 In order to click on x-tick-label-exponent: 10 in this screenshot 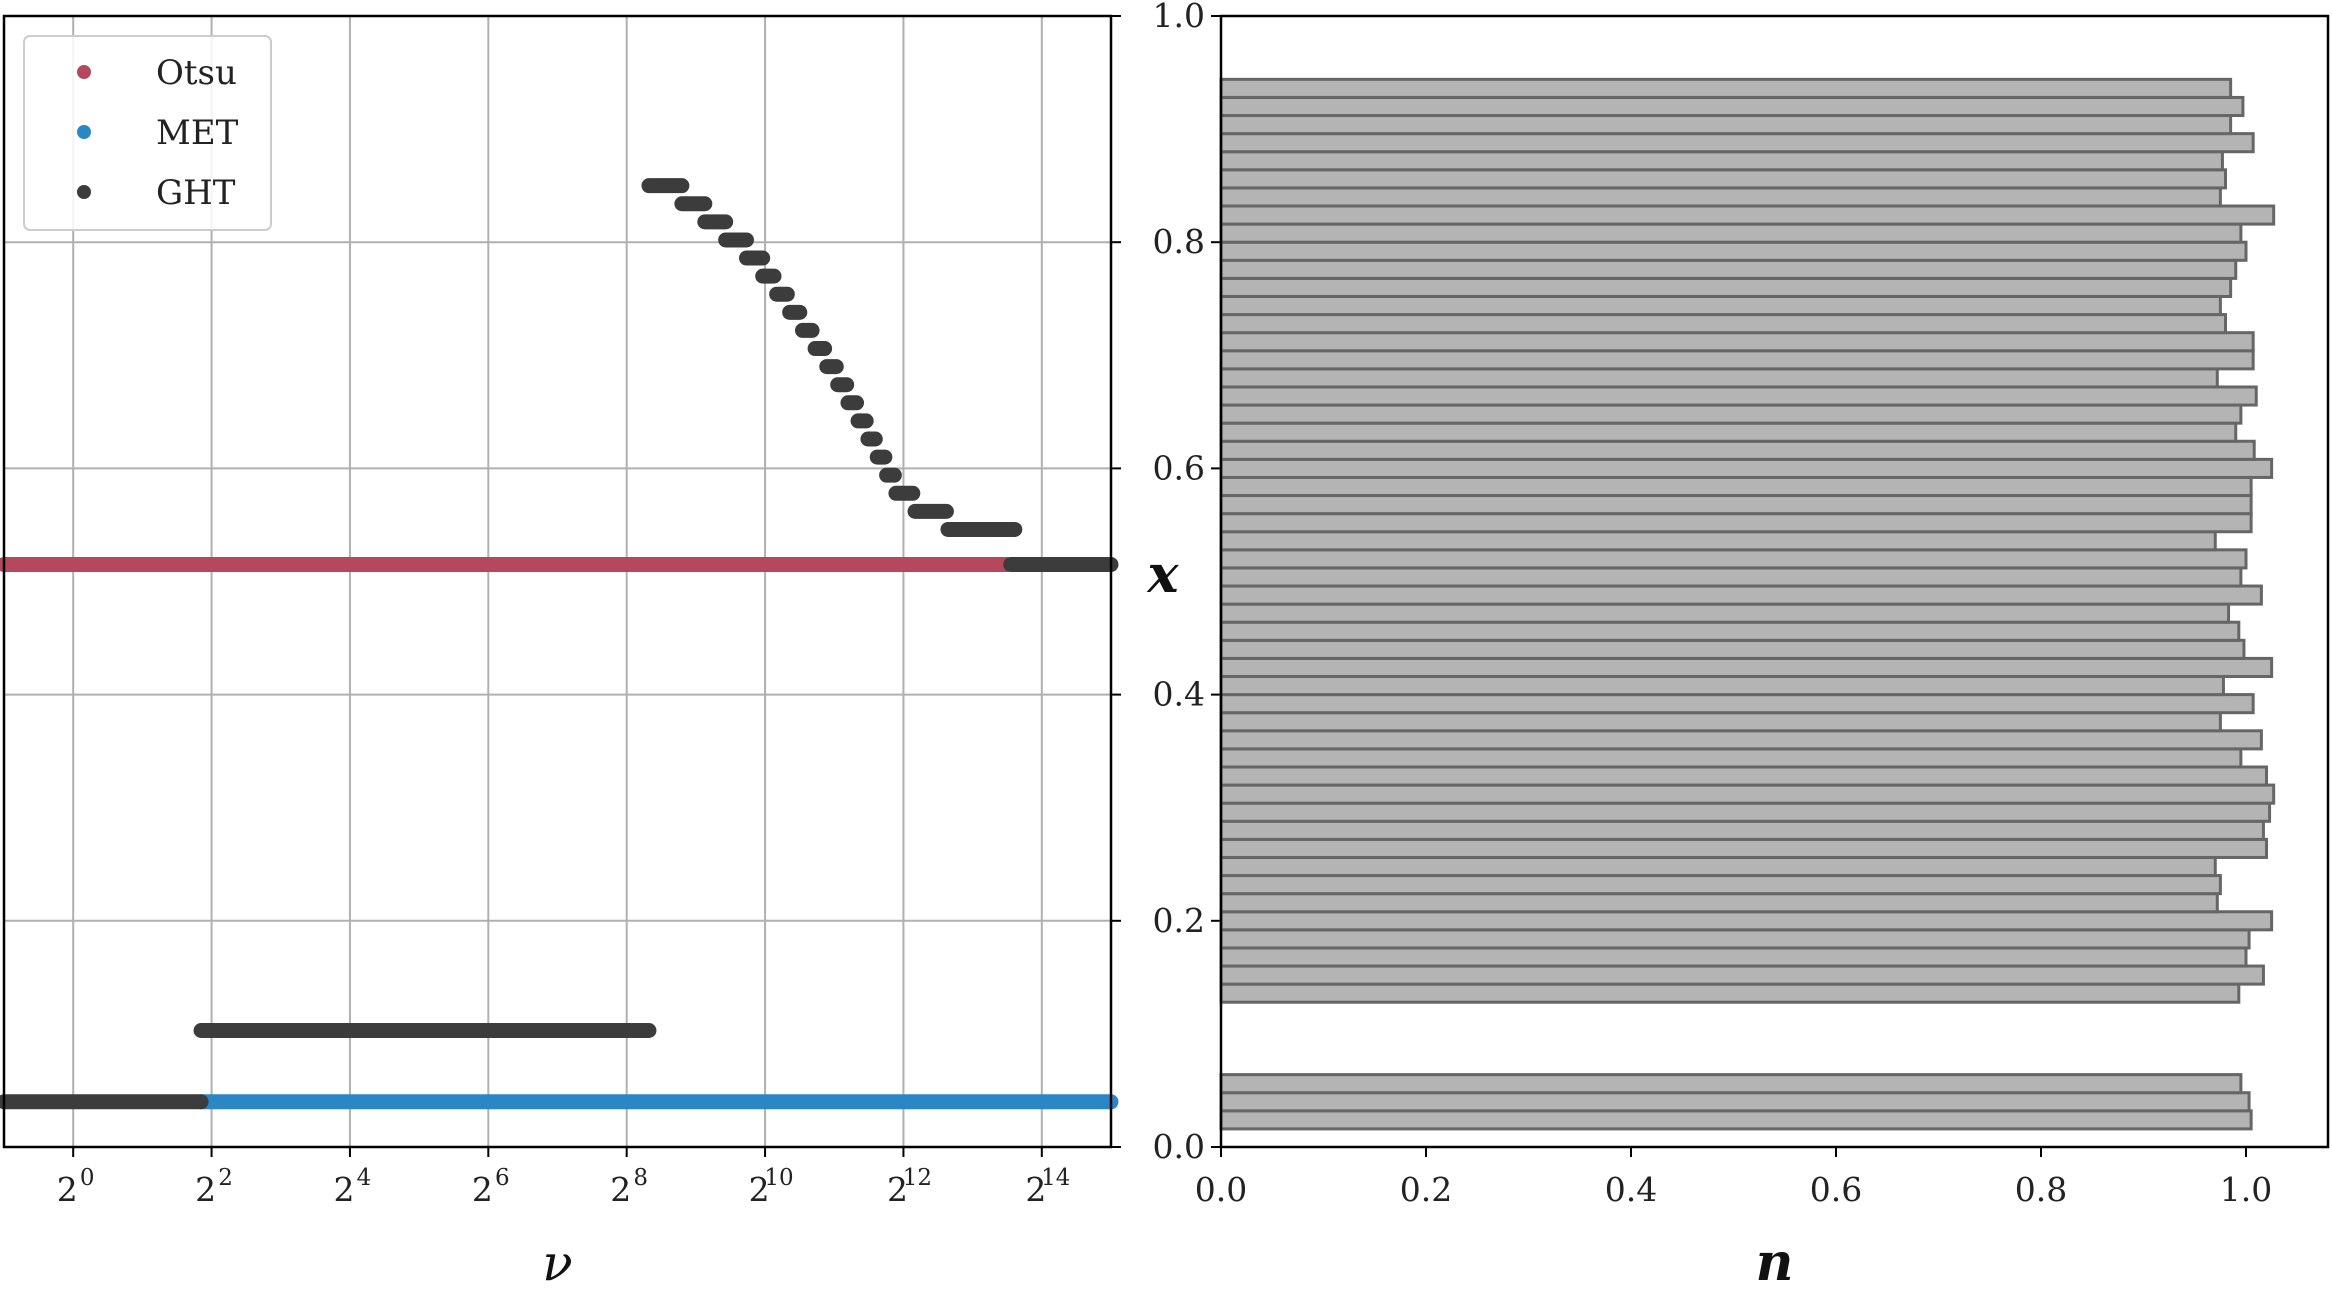, I will do `click(778, 1178)`.